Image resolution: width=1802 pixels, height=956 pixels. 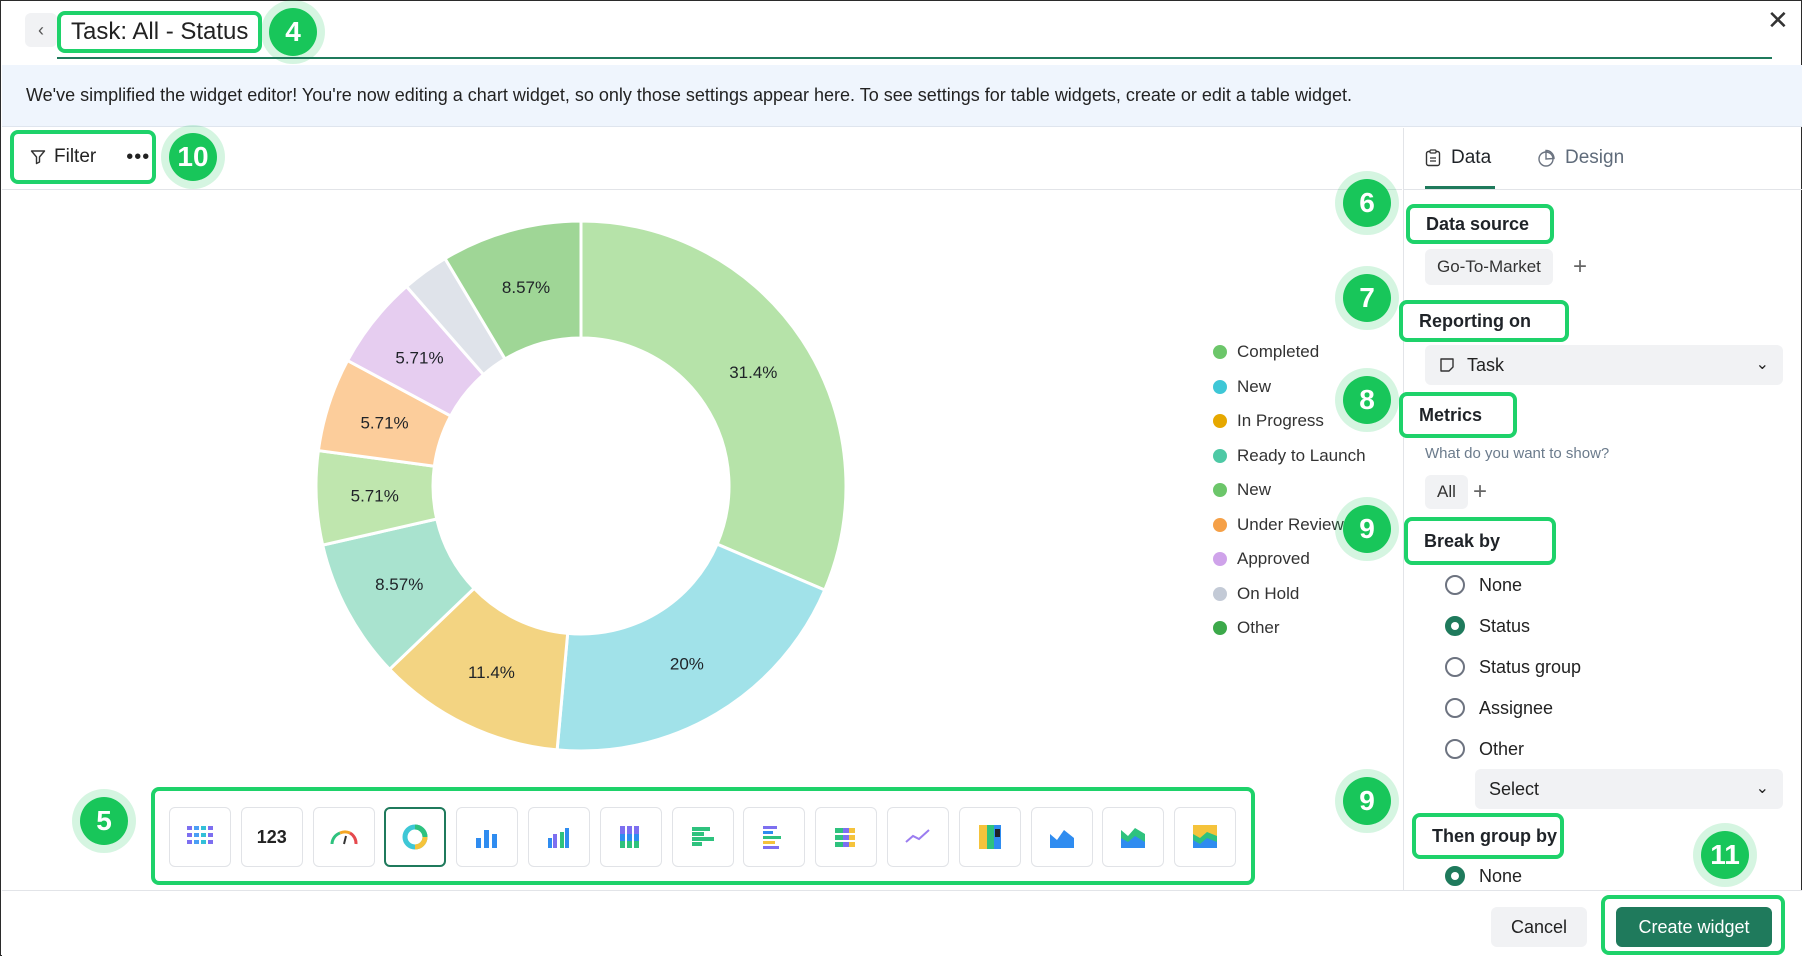 I want to click on annotation-badge-8: 8, so click(x=1367, y=400).